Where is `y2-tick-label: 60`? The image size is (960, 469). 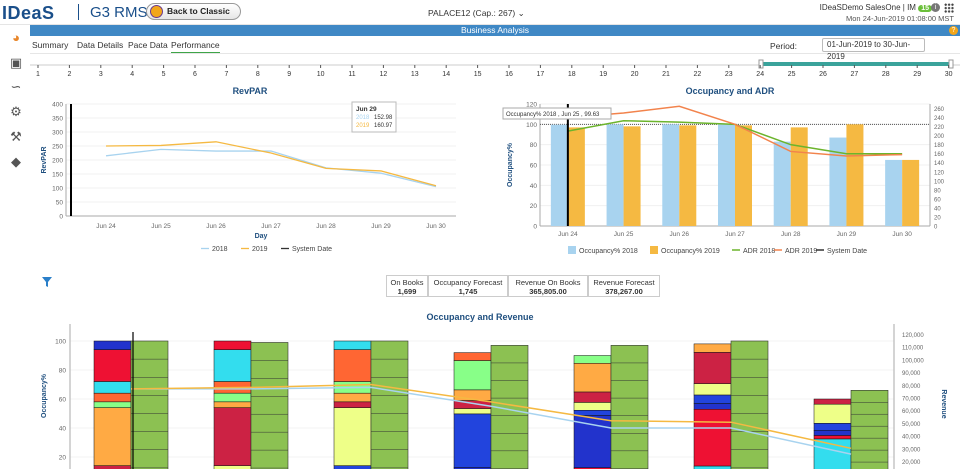 y2-tick-label: 60 is located at coordinates (937, 200).